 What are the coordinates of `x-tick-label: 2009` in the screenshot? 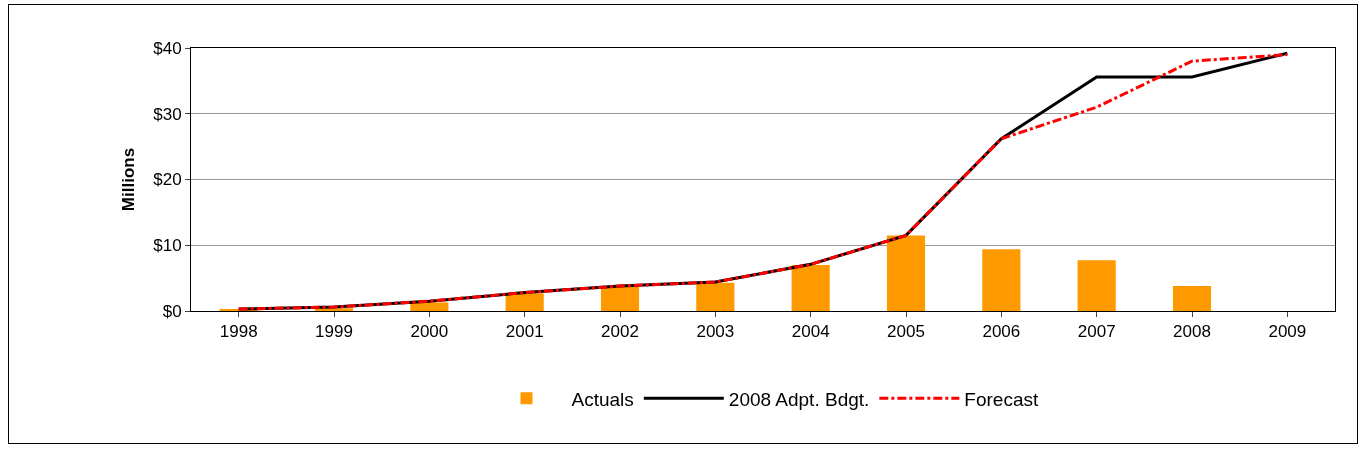 It's located at (1287, 332).